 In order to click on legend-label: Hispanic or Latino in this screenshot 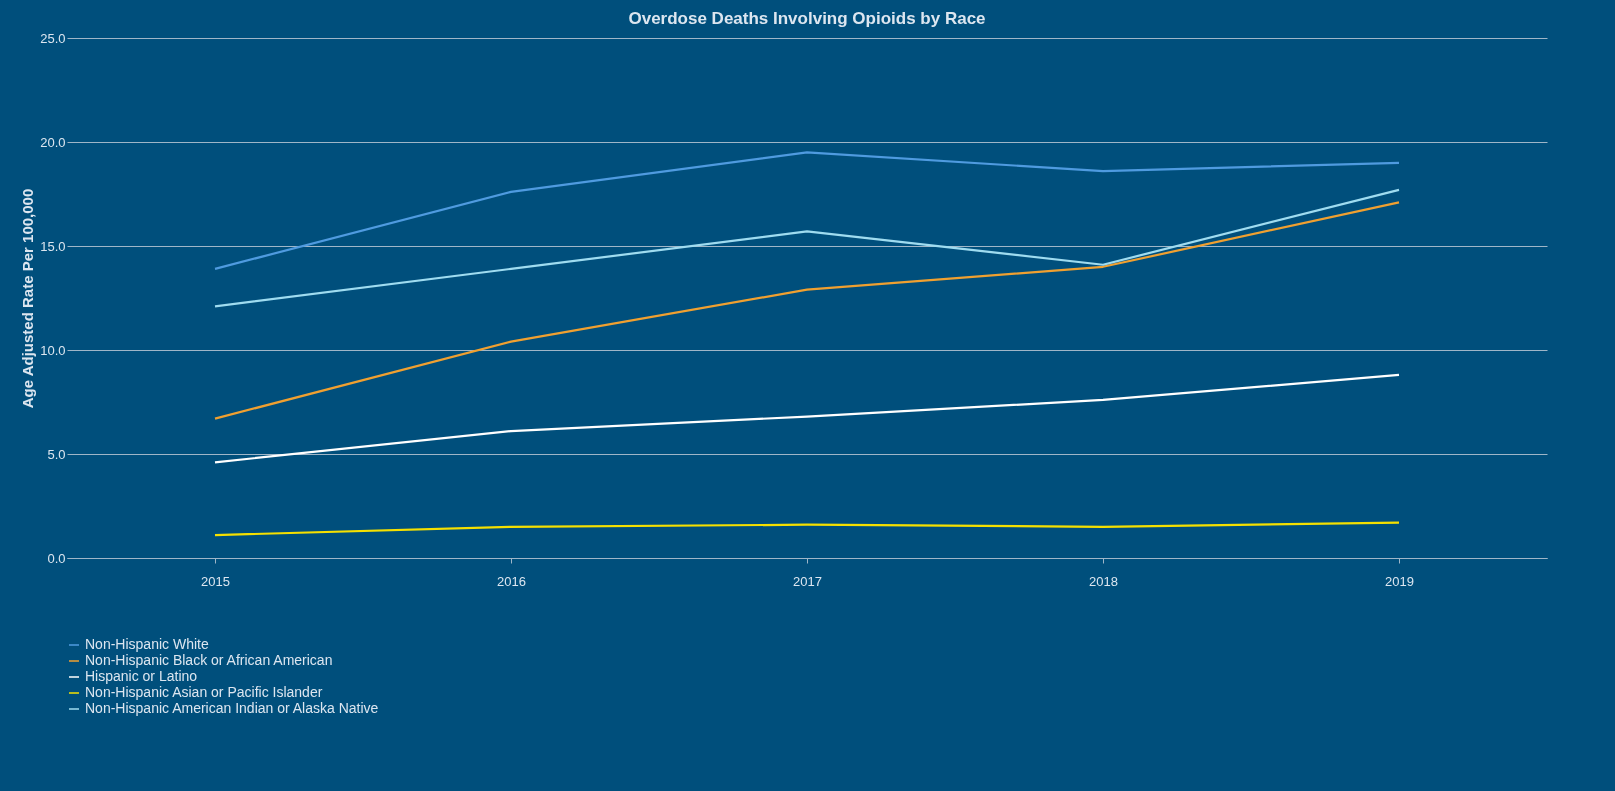, I will do `click(141, 676)`.